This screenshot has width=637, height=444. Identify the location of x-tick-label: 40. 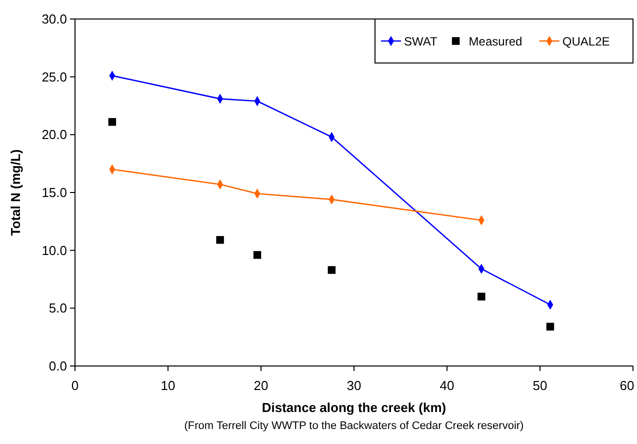
(447, 385).